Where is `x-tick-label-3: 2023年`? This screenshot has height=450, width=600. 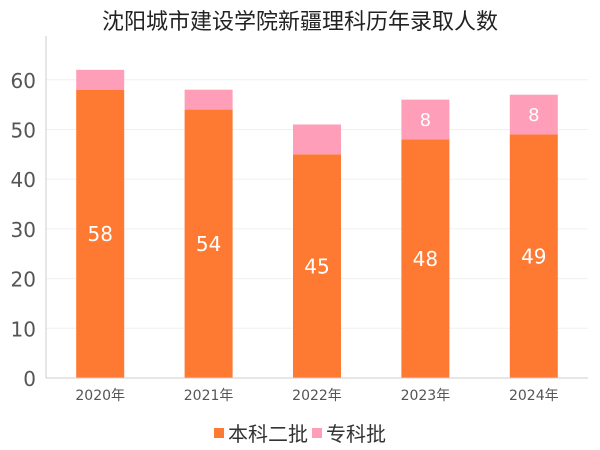
x-tick-label-3: 2023年 is located at coordinates (426, 396).